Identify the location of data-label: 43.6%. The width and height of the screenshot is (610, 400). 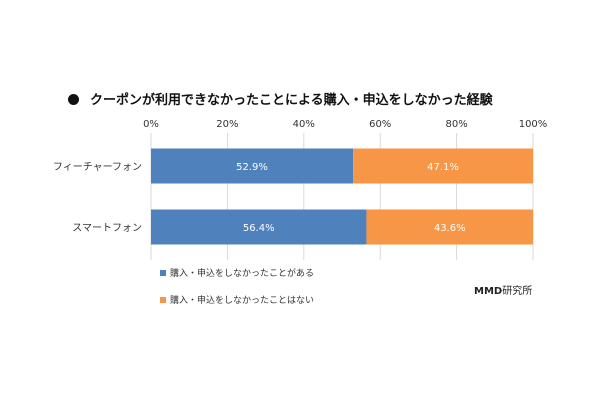
(450, 228).